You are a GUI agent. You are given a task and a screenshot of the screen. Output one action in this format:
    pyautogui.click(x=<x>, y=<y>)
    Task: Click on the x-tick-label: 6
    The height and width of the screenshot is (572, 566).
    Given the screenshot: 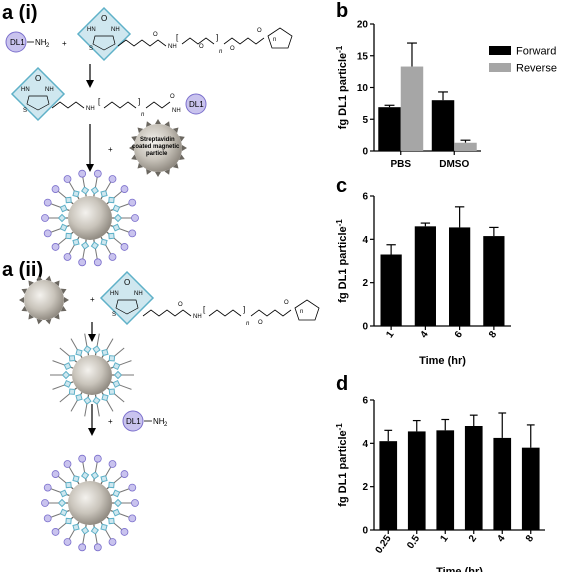 What is the action you would take?
    pyautogui.click(x=459, y=334)
    